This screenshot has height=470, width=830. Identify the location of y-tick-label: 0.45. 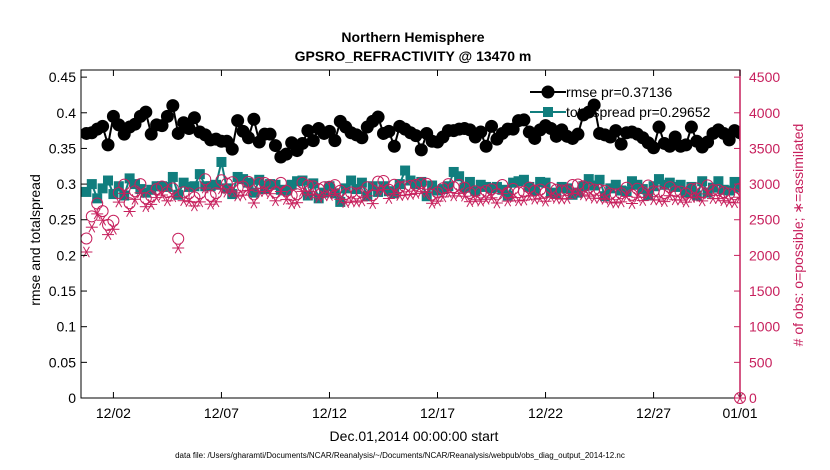
(62, 77).